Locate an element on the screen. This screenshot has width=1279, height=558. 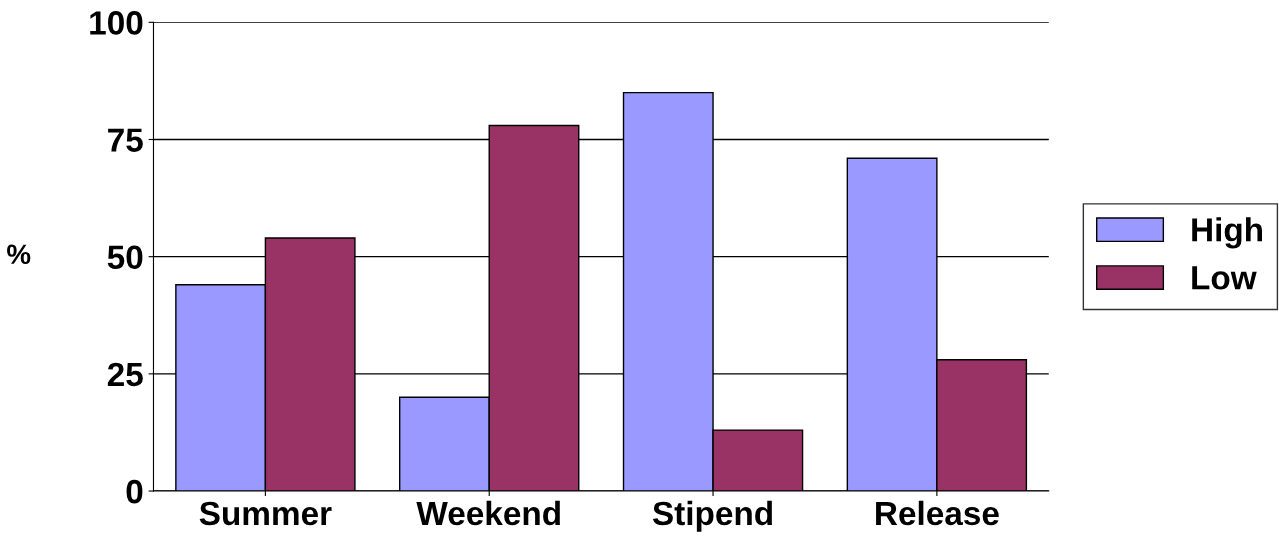
y-tick-label: 75 is located at coordinates (125, 140).